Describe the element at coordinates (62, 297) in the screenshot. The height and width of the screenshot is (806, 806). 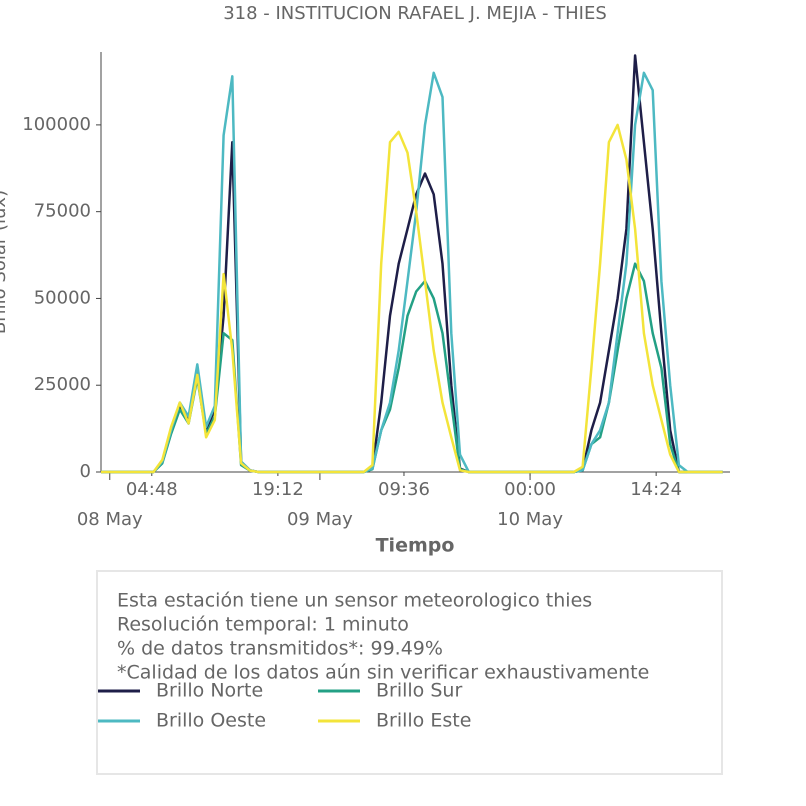
I see `y-tick-label: 50000` at that location.